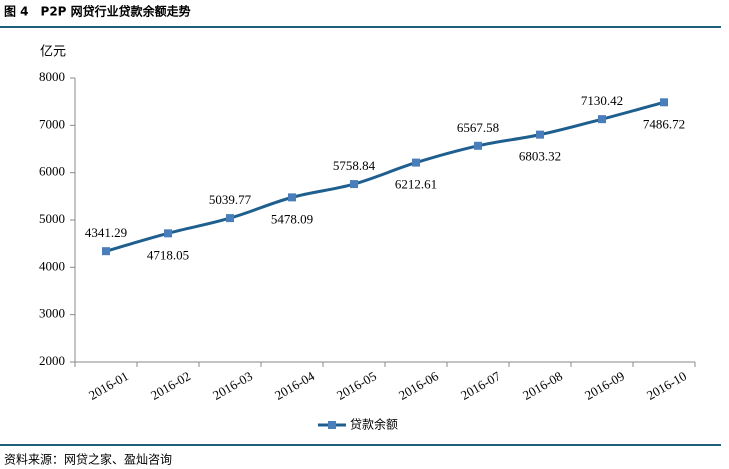 The width and height of the screenshot is (729, 469). I want to click on x-tick-label: 2016-02, so click(170, 385).